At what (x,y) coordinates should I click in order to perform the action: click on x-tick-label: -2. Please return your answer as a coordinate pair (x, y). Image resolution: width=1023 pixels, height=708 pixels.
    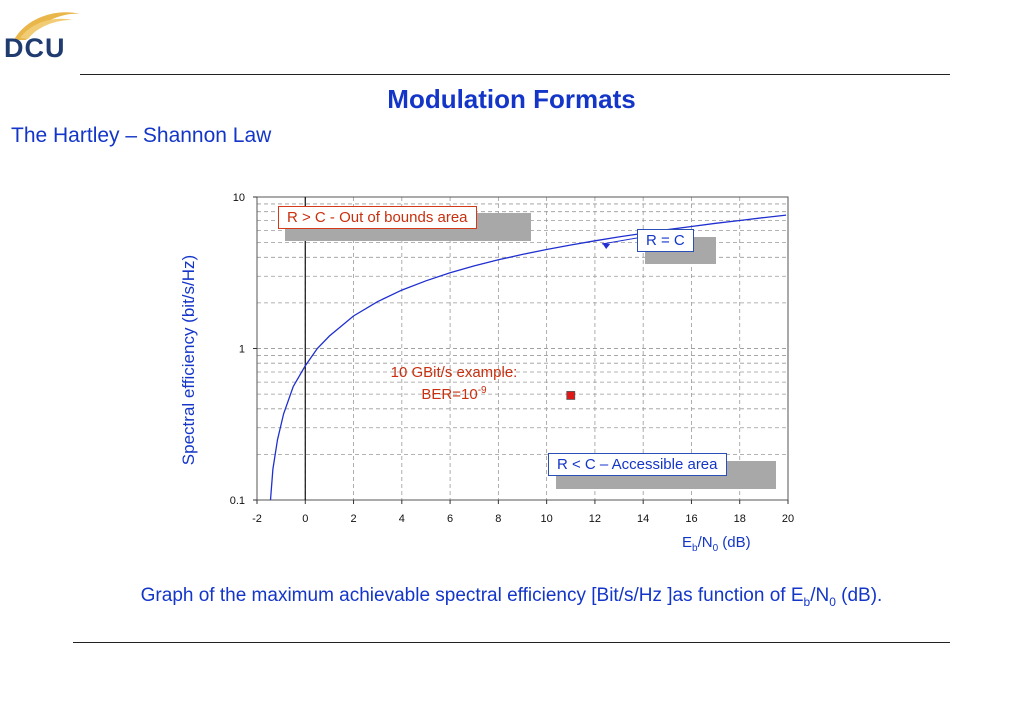
    Looking at the image, I should click on (257, 519).